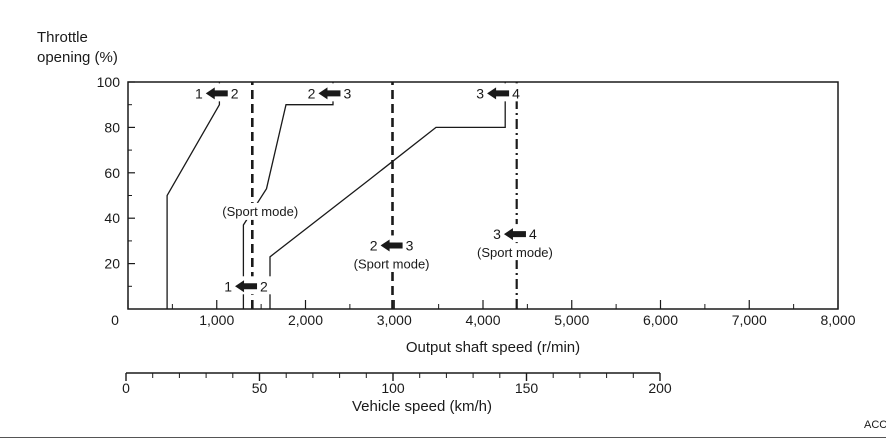 Image resolution: width=886 pixels, height=441 pixels. I want to click on x-tick-label: 0, so click(115, 320).